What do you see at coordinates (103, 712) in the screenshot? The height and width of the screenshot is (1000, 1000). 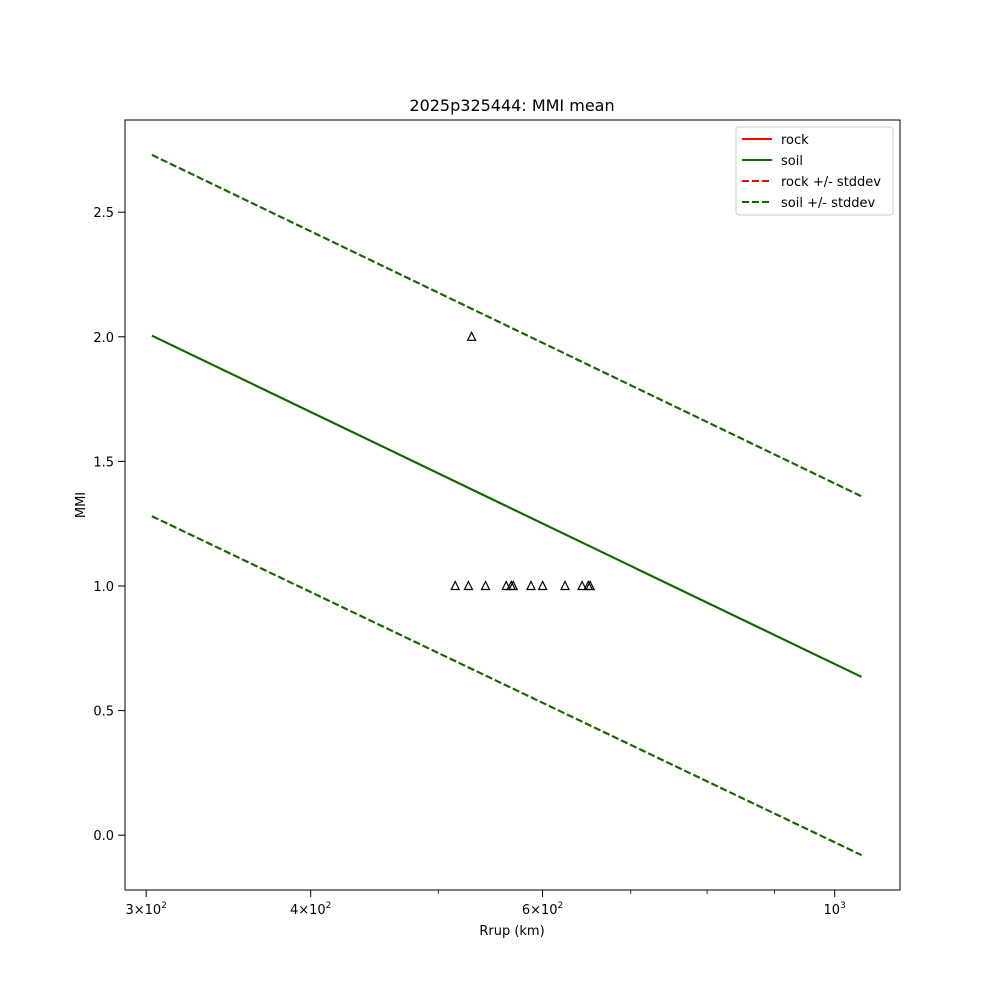 I see `y-tick-label: 0.5` at bounding box center [103, 712].